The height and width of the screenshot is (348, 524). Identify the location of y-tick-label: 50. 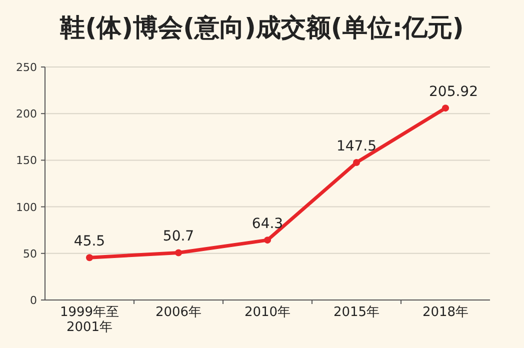
(30, 253).